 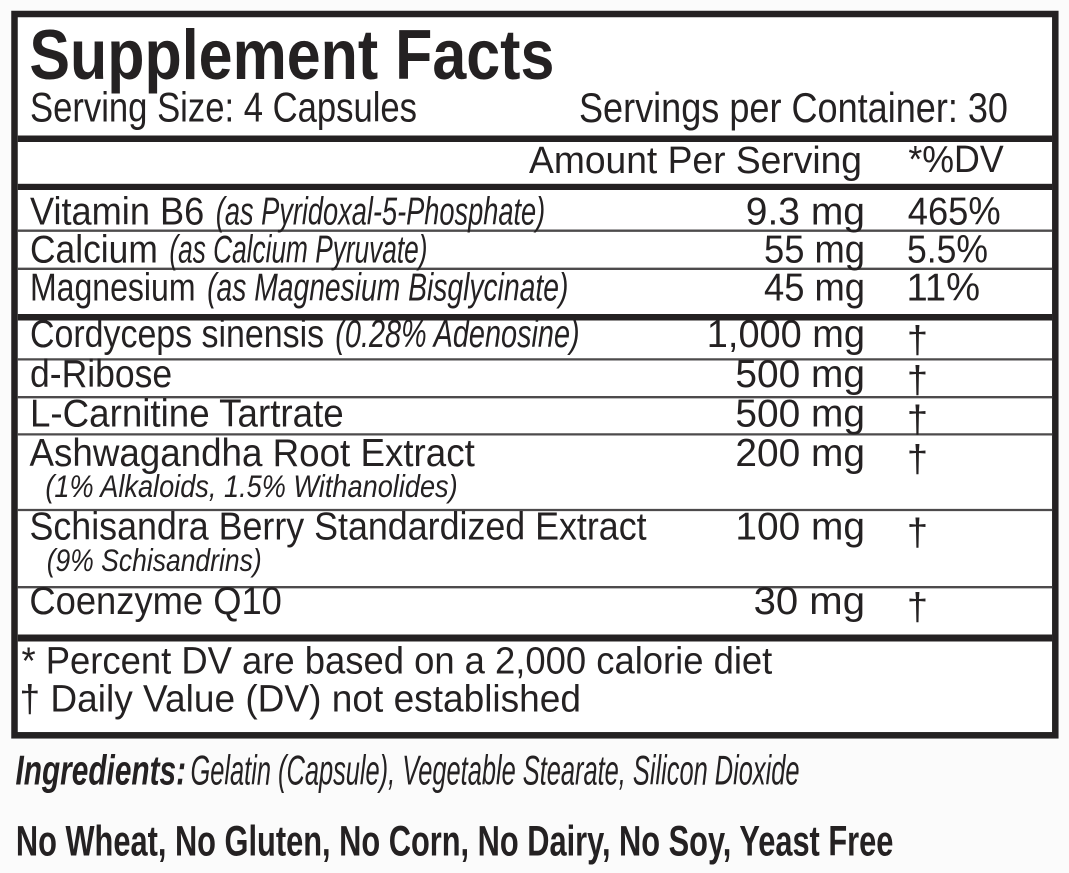 I want to click on svg-text: 100 mg, so click(x=800, y=527).